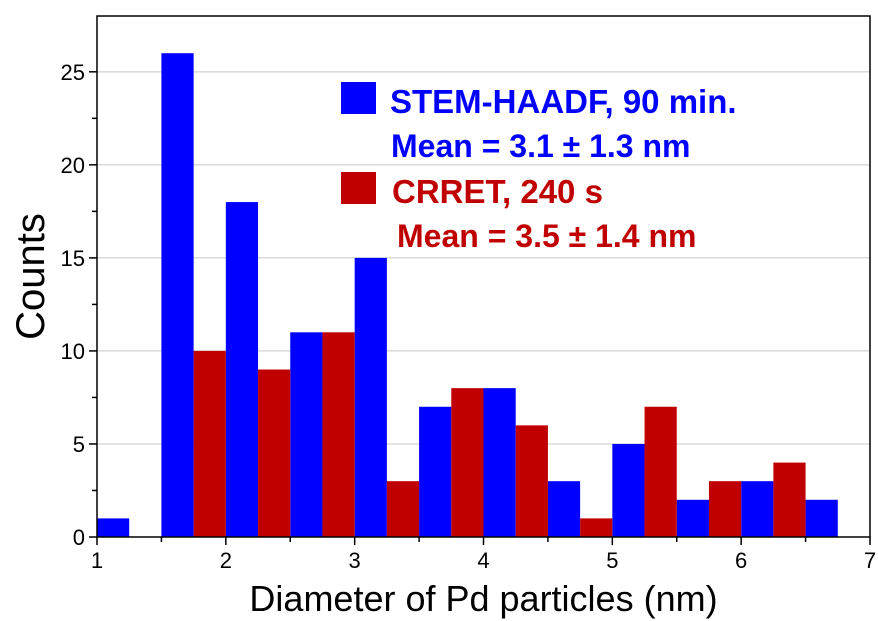  Describe the element at coordinates (79, 444) in the screenshot. I see `y-tick-label: 5` at that location.